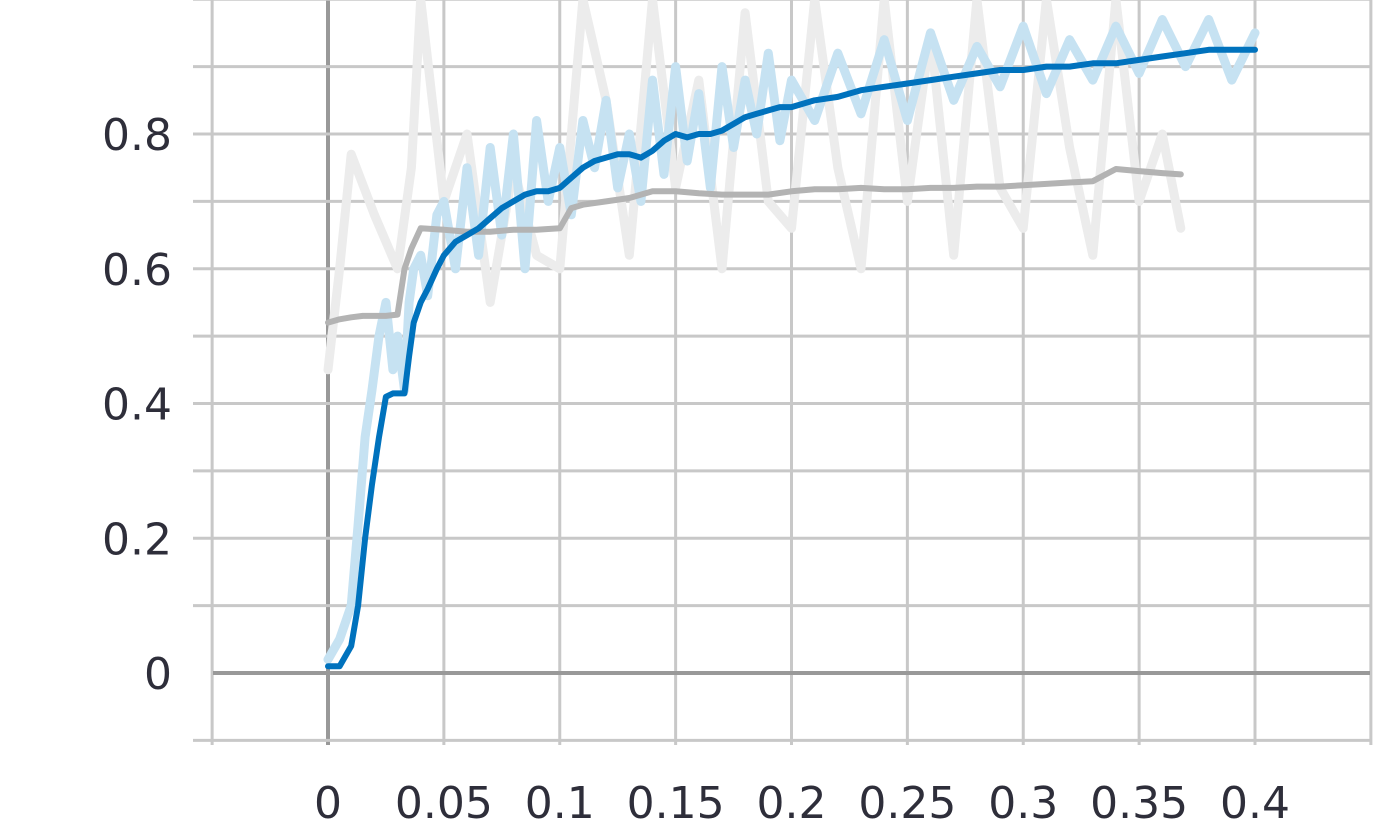 The height and width of the screenshot is (833, 1375). What do you see at coordinates (560, 803) in the screenshot?
I see `x-tick-label: 0.1` at bounding box center [560, 803].